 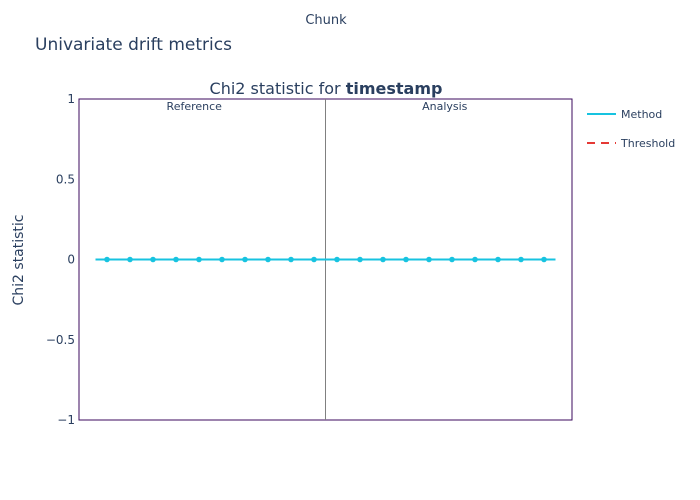 What do you see at coordinates (60, 340) in the screenshot?
I see `y-tick-label: −0.5` at bounding box center [60, 340].